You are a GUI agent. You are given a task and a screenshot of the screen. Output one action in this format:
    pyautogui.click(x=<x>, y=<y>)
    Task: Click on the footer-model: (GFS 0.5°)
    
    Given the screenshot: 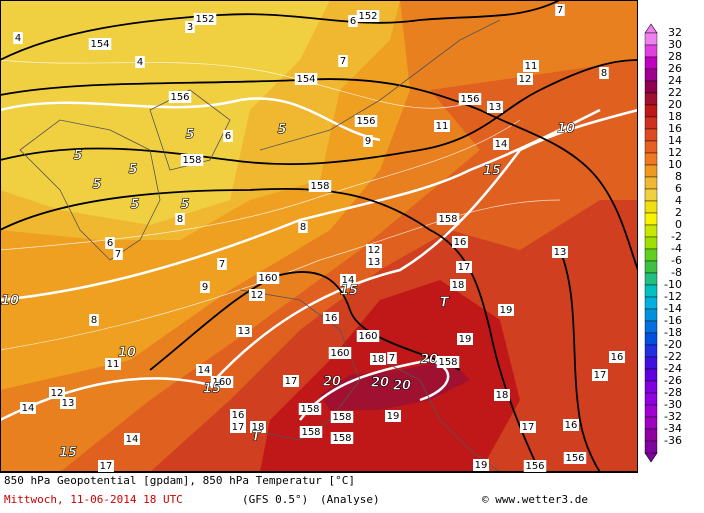 What is the action you would take?
    pyautogui.click(x=275, y=499)
    